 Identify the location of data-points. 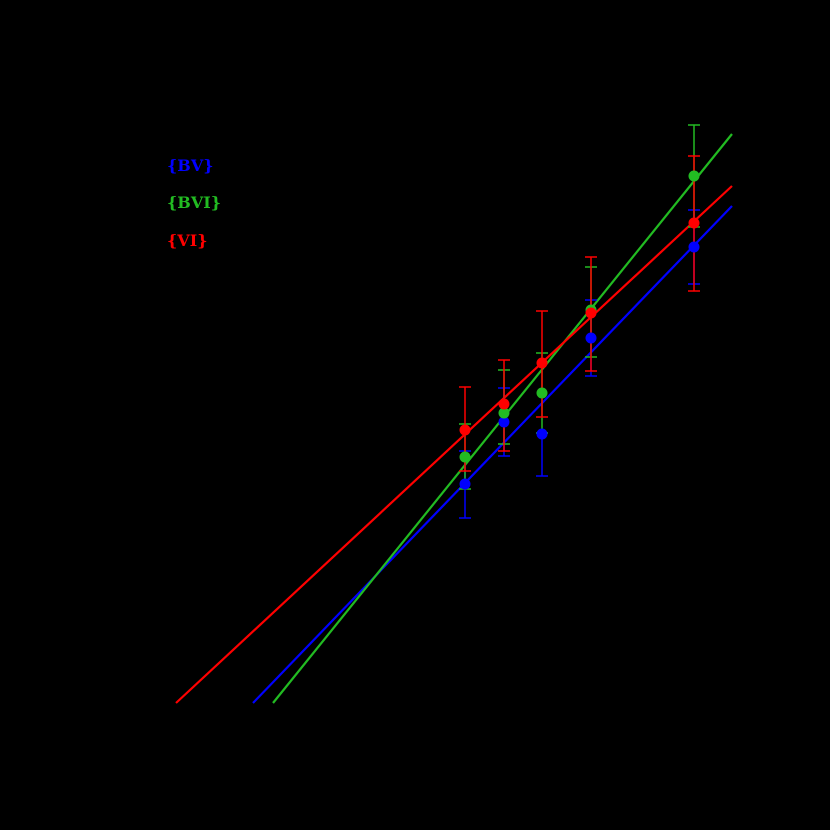
(579, 330).